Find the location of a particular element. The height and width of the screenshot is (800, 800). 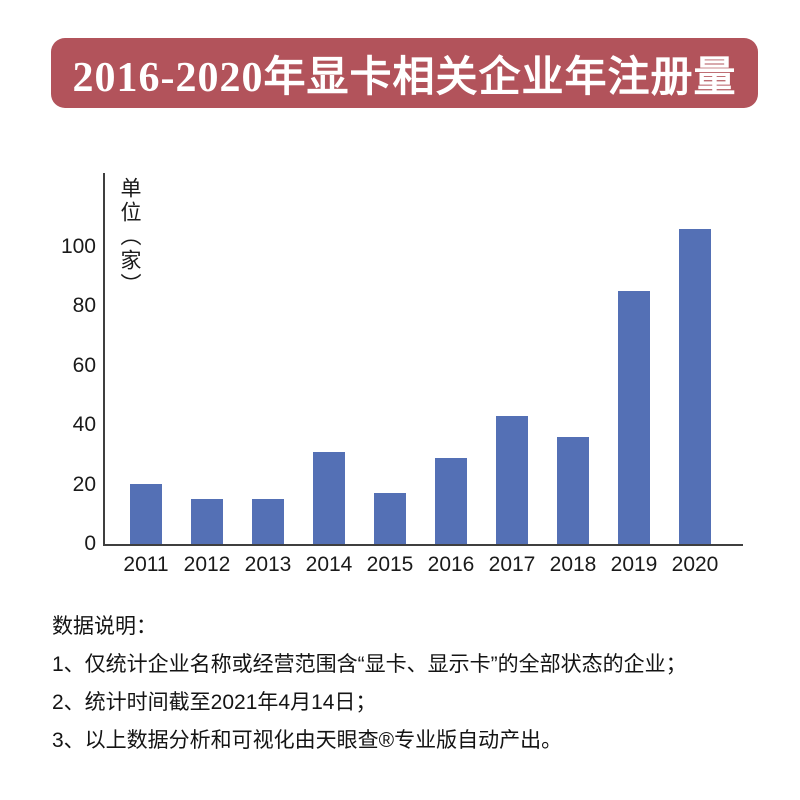

x-tick-2020: 2020 is located at coordinates (695, 564).